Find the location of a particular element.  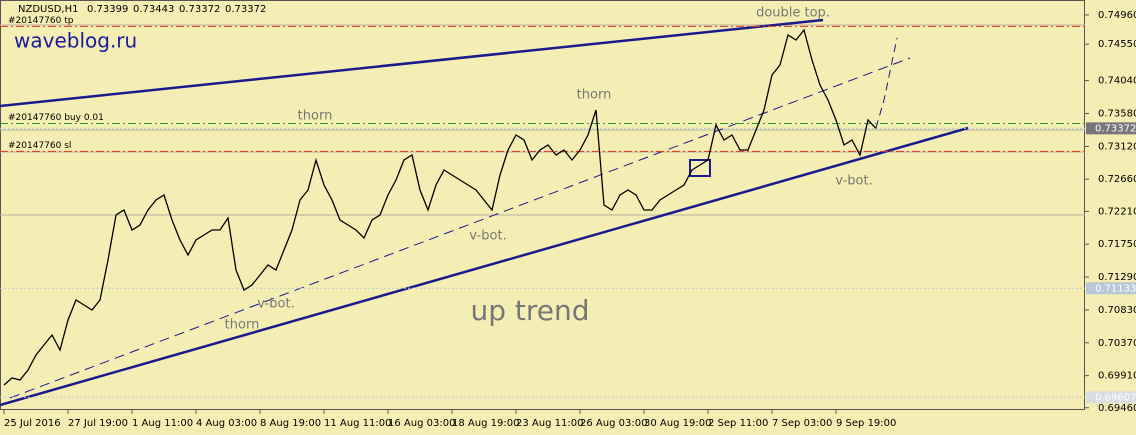

x-tick-label: 27 Jul 19:00 is located at coordinates (98, 423).